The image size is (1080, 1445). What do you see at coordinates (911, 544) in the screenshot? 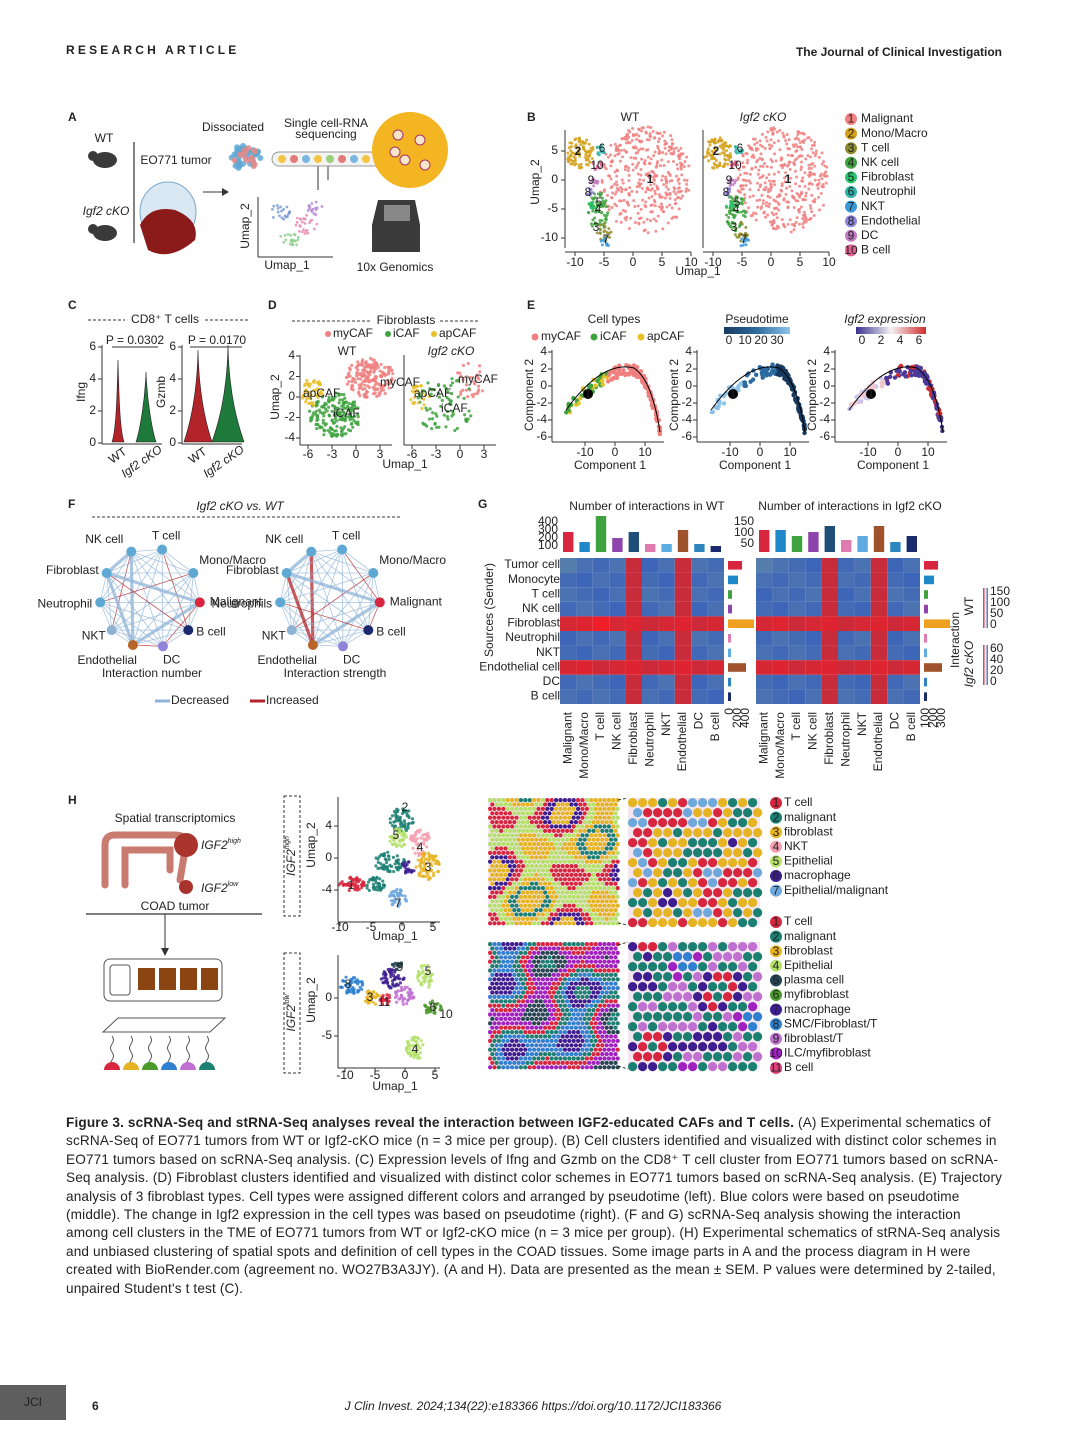
I see `bar-decor` at bounding box center [911, 544].